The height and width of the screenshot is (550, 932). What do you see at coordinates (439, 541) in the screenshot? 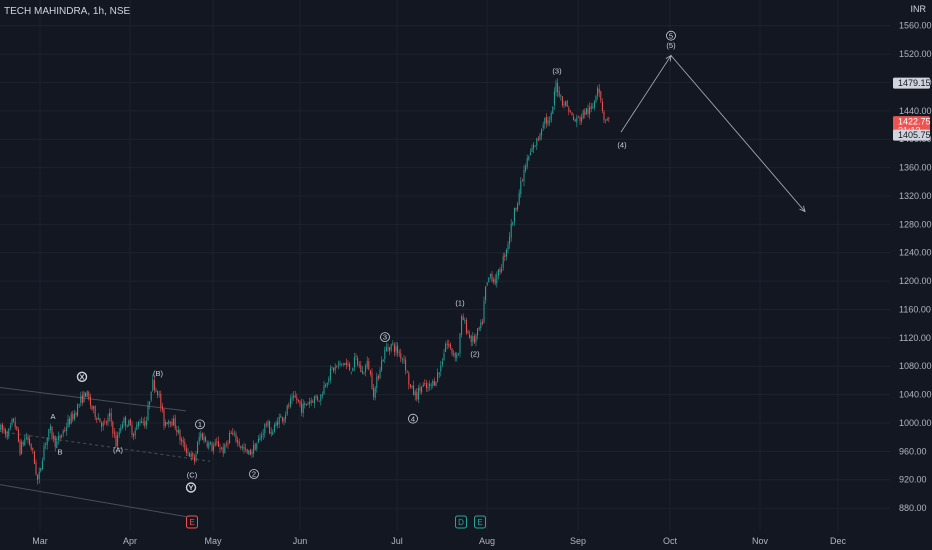
I see `time-axis: Mar Apr May Jun Jul Aug Sep Oct Nov Dec` at bounding box center [439, 541].